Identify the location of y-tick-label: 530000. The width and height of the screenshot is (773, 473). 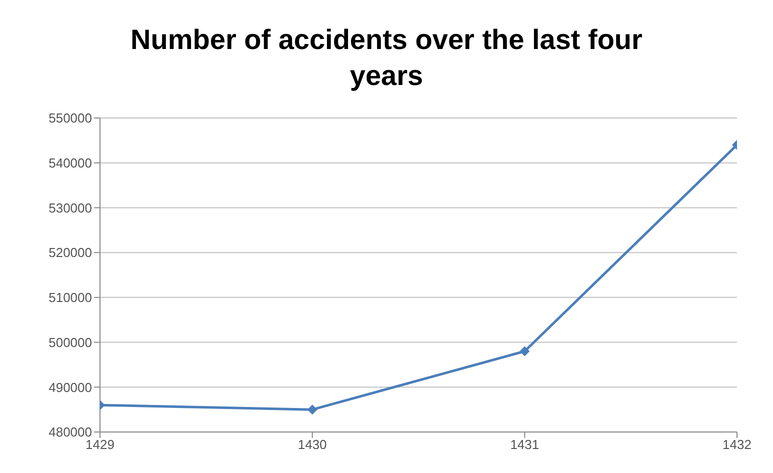
(70, 208).